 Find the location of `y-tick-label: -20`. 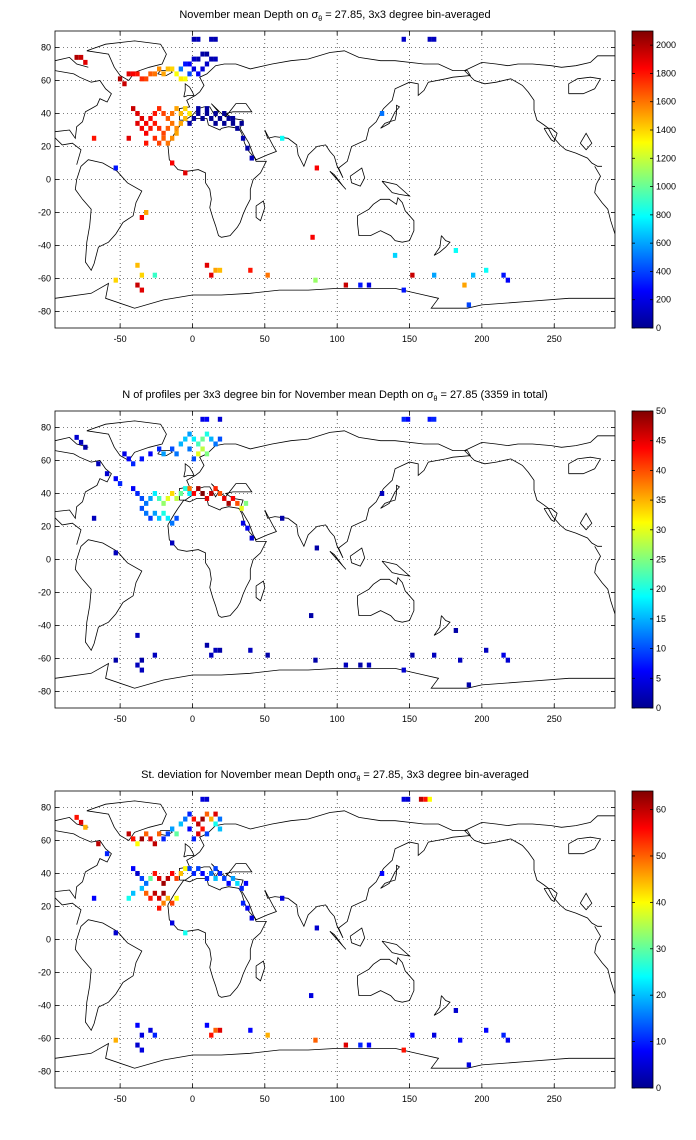

y-tick-label: -20 is located at coordinates (44, 213).